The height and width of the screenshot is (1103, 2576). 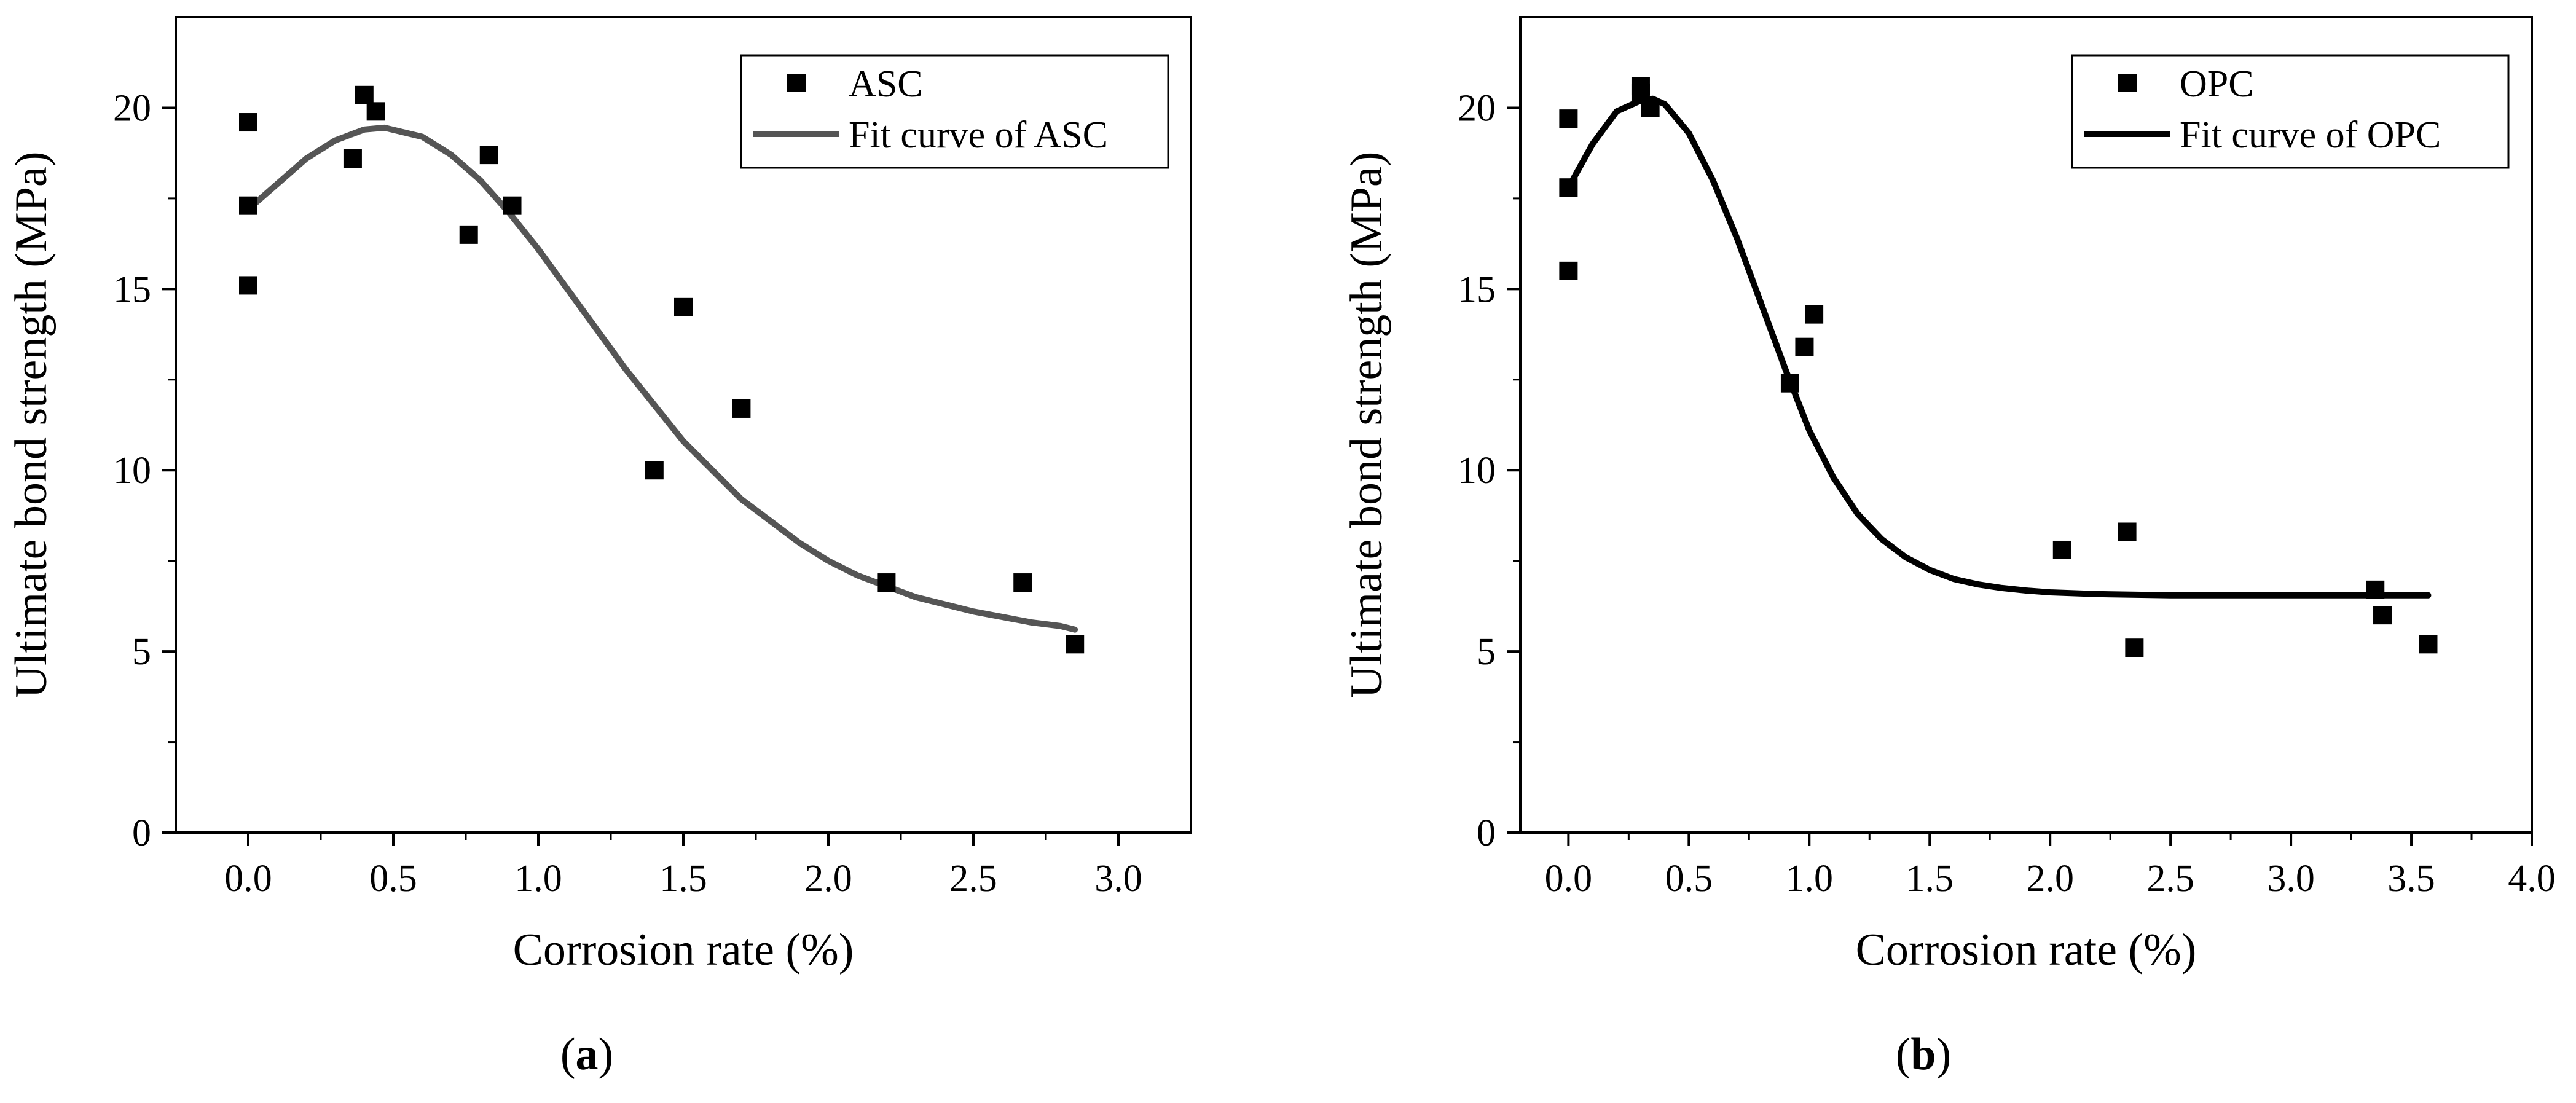 What do you see at coordinates (2411, 879) in the screenshot?
I see `x-tick-label: 3.5` at bounding box center [2411, 879].